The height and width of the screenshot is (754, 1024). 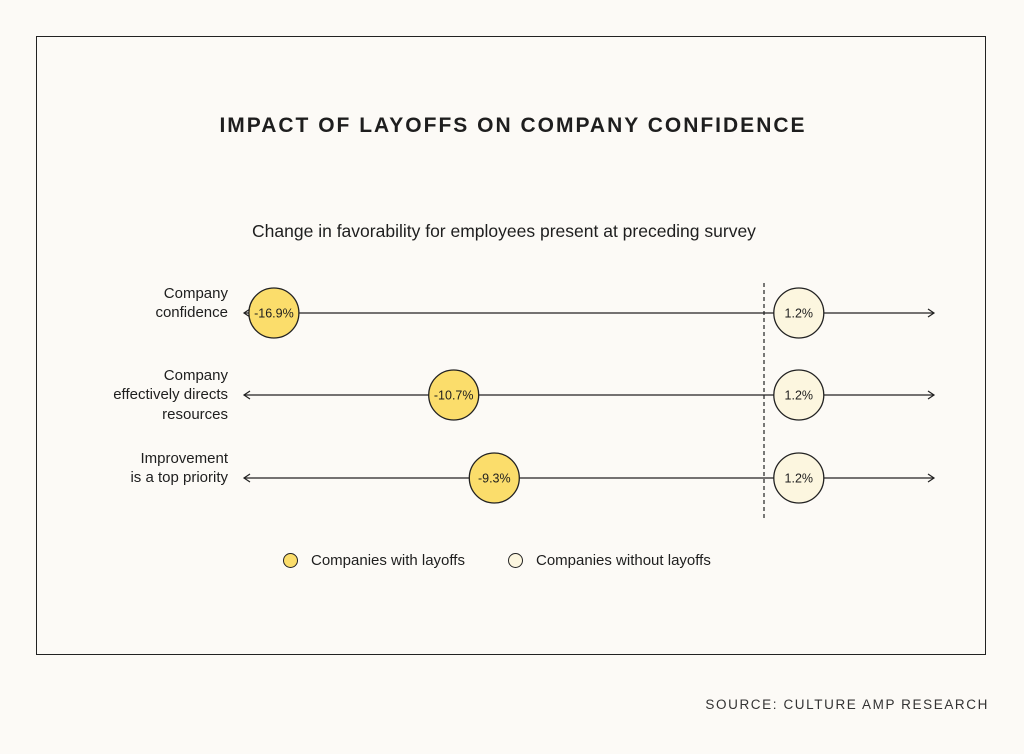 What do you see at coordinates (179, 477) in the screenshot?
I see `row-label-line: is a top priority` at bounding box center [179, 477].